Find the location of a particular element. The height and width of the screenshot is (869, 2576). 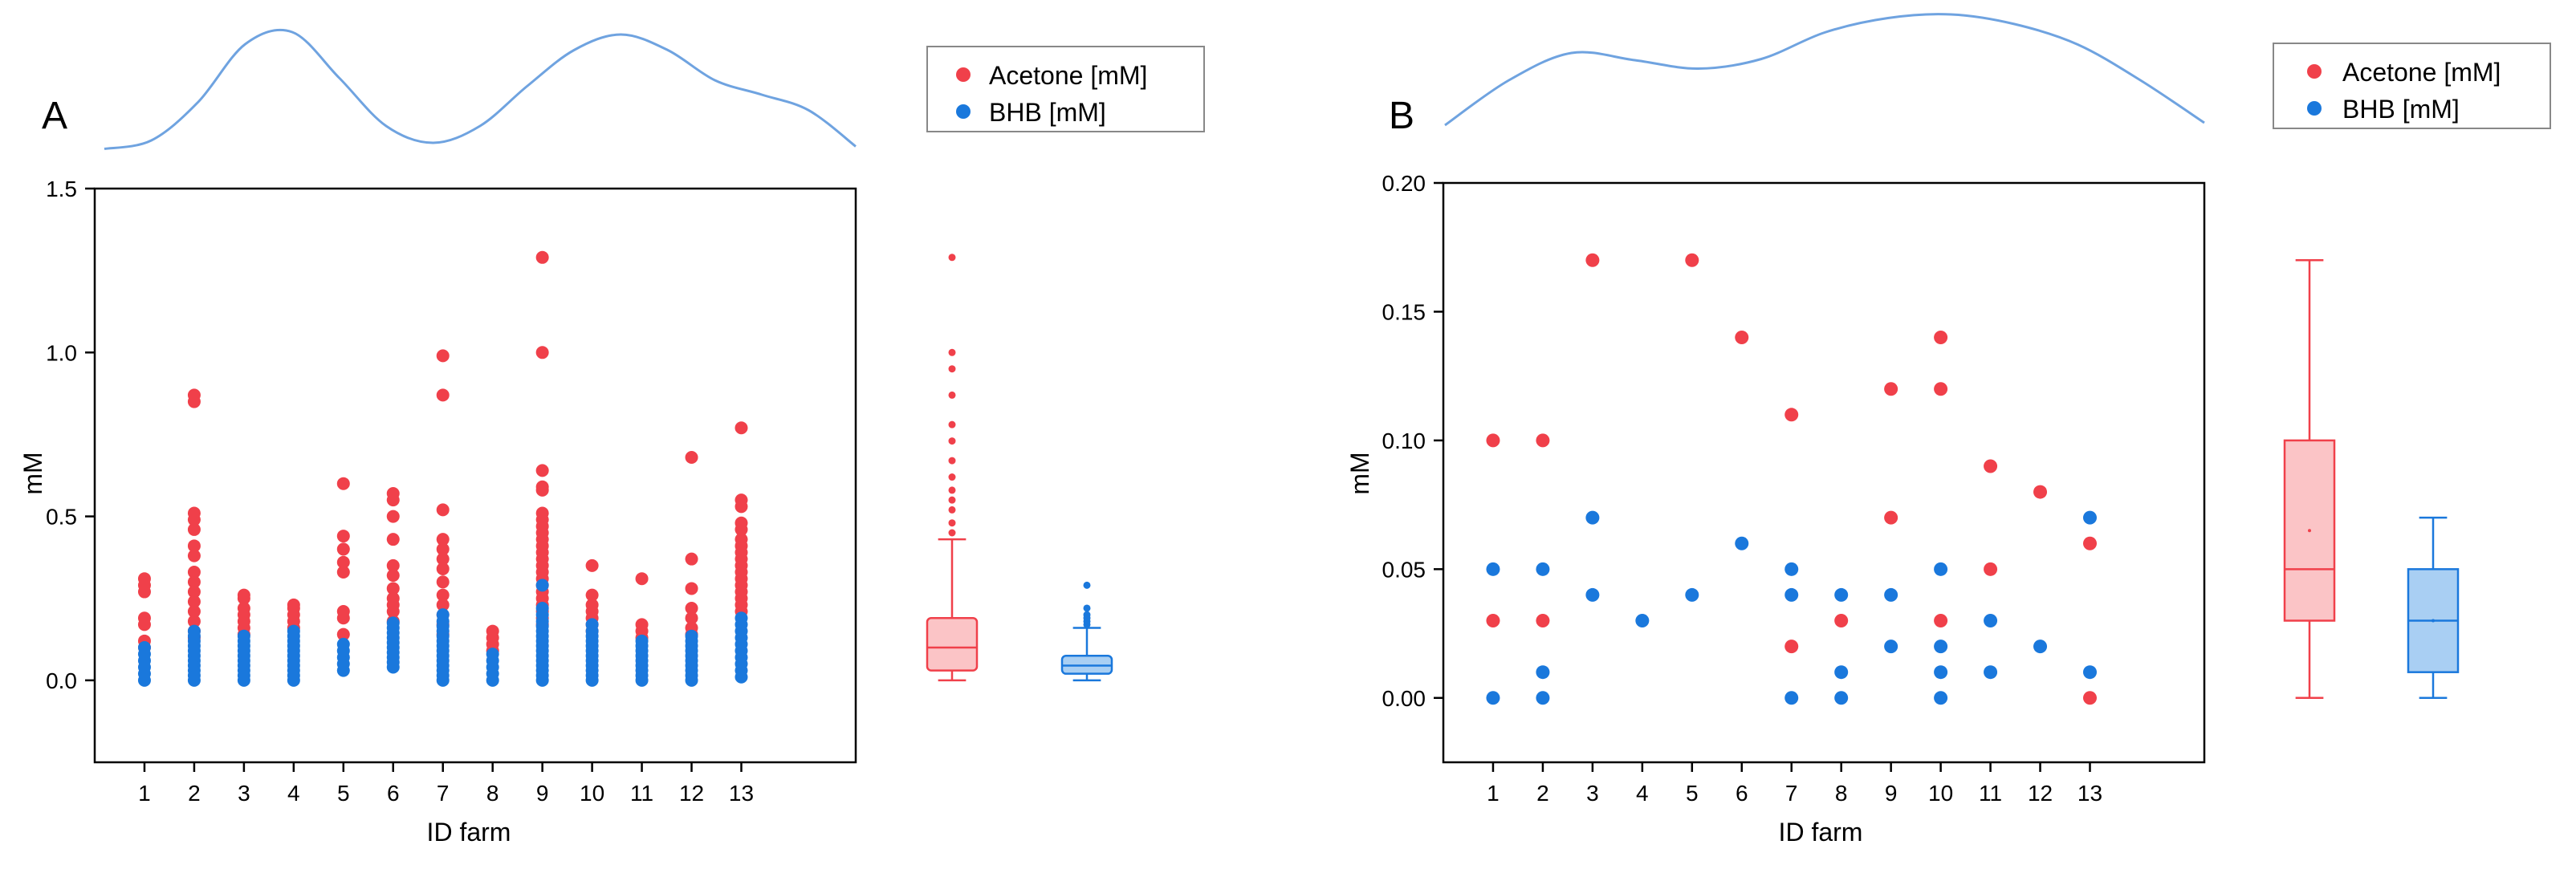

x-tick-label: 10 is located at coordinates (1941, 793).